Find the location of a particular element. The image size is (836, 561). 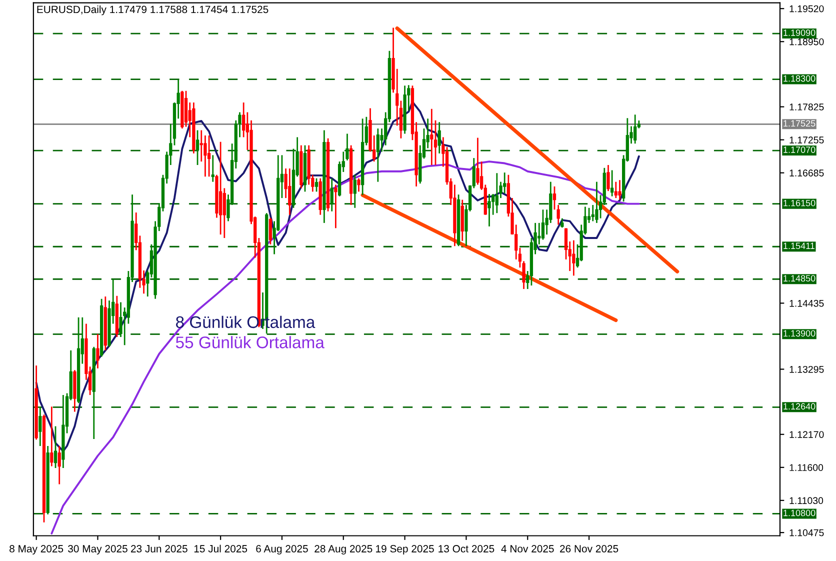

y-tick-label: 1.18950 is located at coordinates (807, 42).